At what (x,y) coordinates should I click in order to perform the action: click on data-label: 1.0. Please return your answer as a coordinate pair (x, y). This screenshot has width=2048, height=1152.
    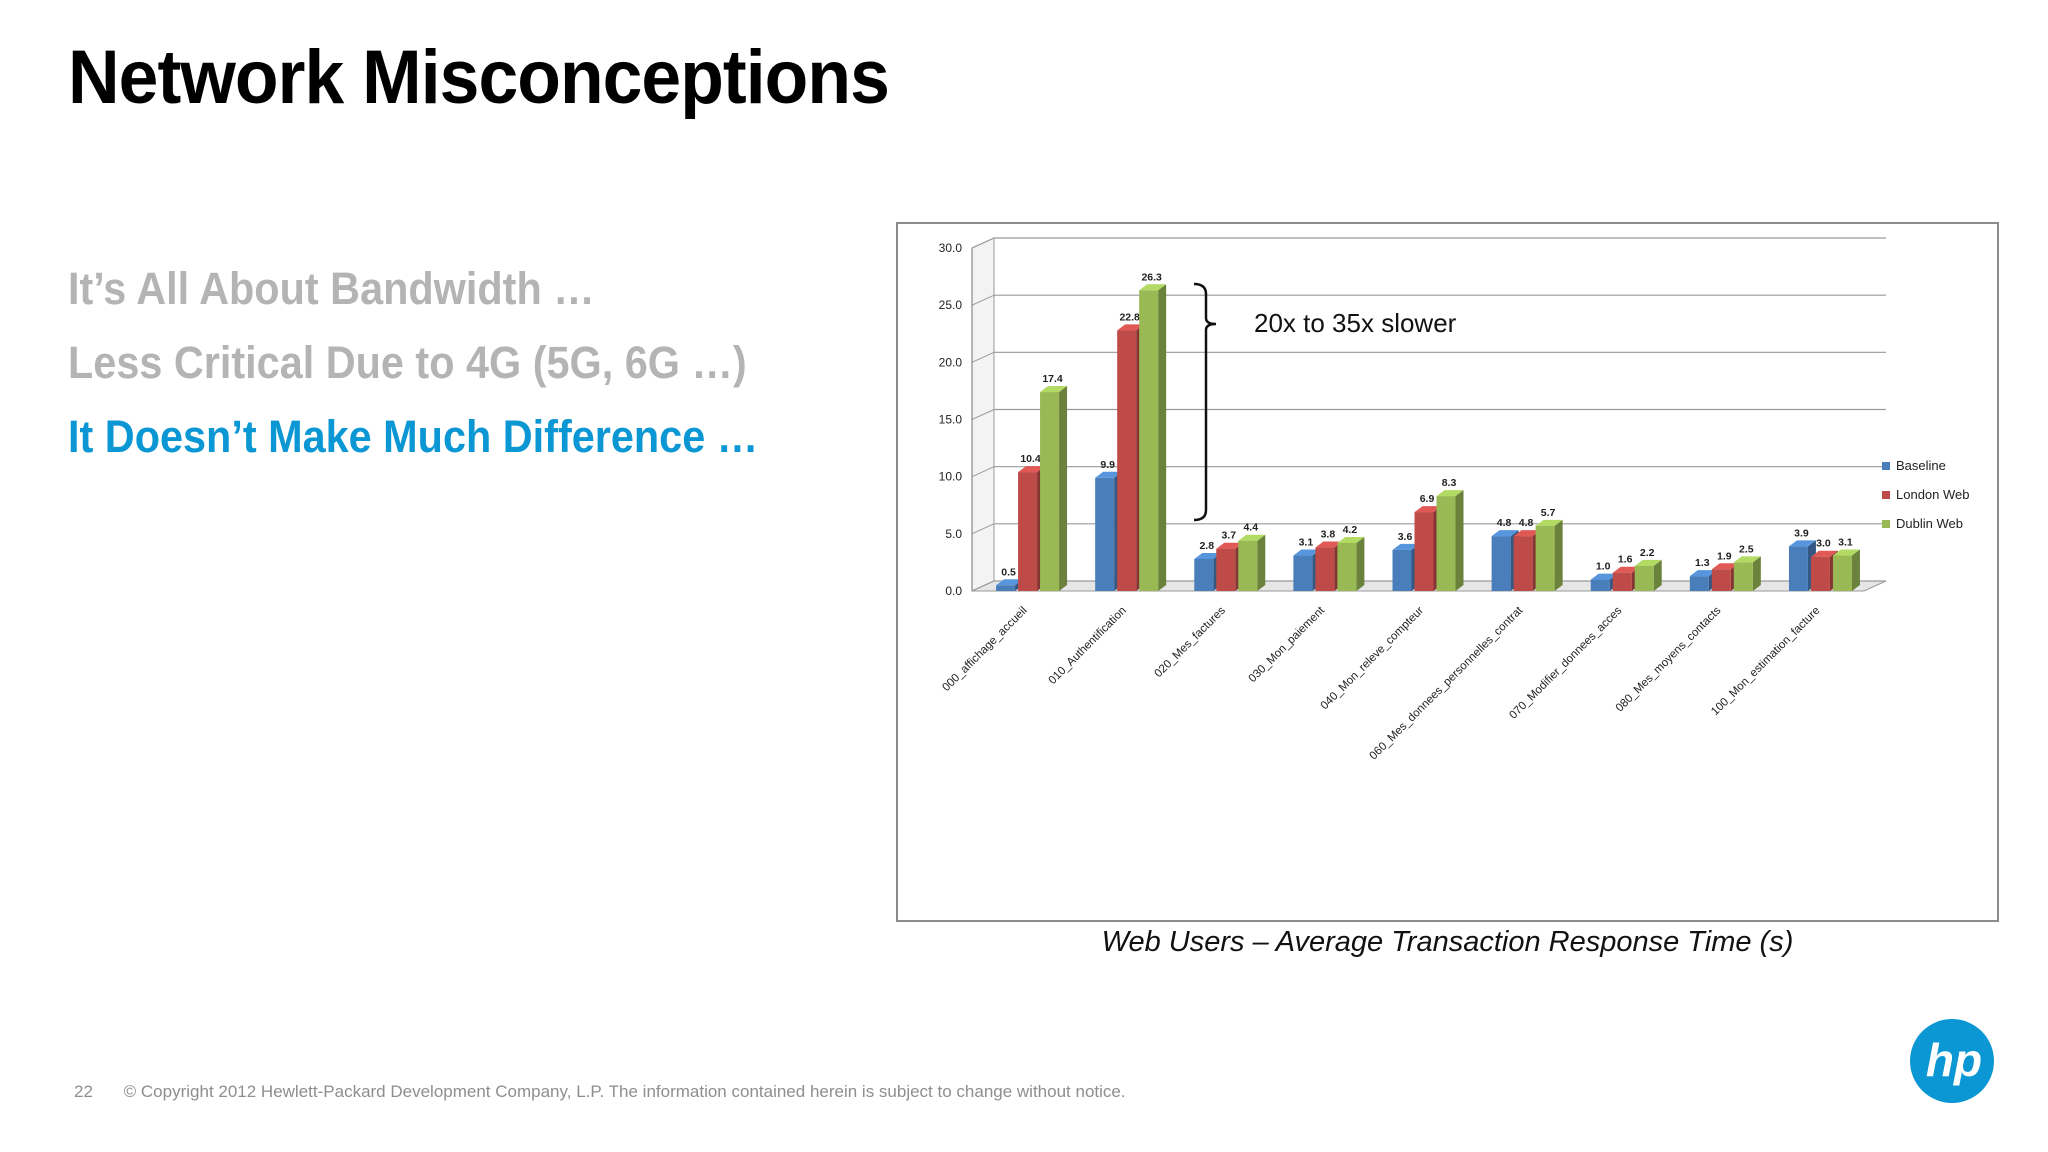
    Looking at the image, I should click on (1603, 567).